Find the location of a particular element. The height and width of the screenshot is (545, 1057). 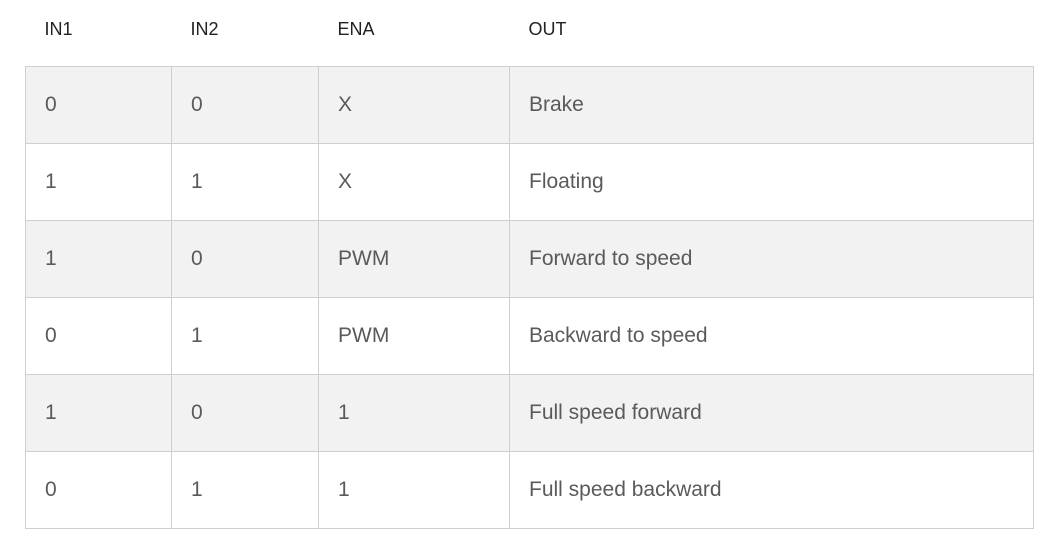

table-header: IN1 IN2 ENA OUT is located at coordinates (530, 33).